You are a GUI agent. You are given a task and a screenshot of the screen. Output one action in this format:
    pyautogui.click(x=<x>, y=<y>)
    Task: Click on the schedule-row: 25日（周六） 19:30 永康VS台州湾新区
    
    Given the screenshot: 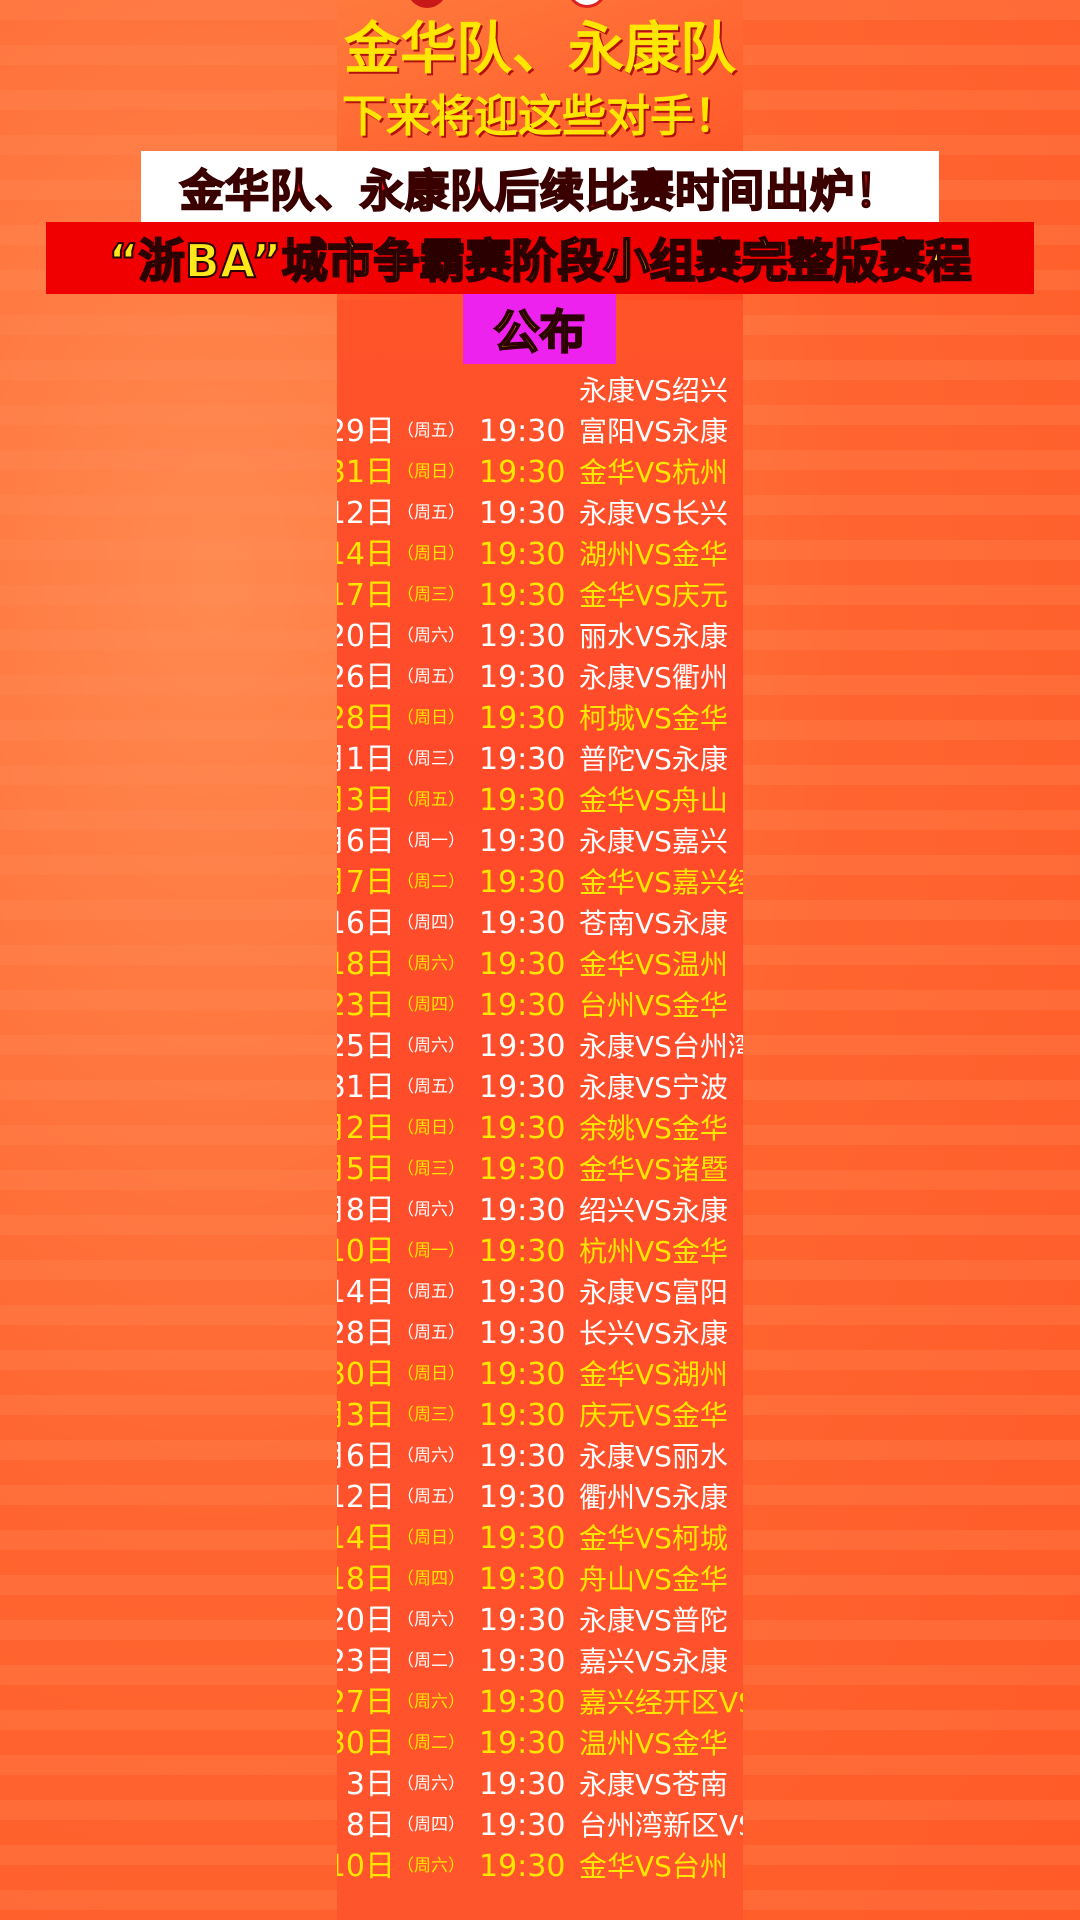 What is the action you would take?
    pyautogui.click(x=540, y=1046)
    